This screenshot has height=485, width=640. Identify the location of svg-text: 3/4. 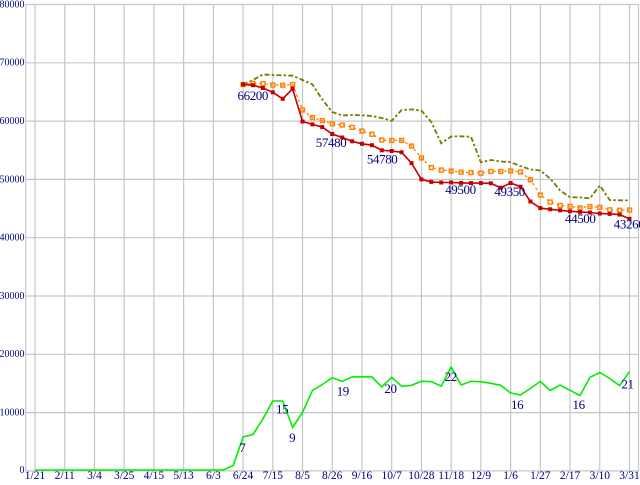
(94, 475).